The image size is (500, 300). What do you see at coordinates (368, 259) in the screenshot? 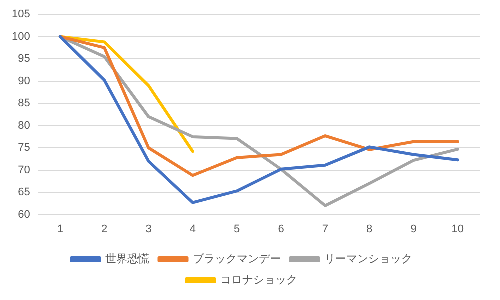
I see `legend-label: リーマンショック` at bounding box center [368, 259].